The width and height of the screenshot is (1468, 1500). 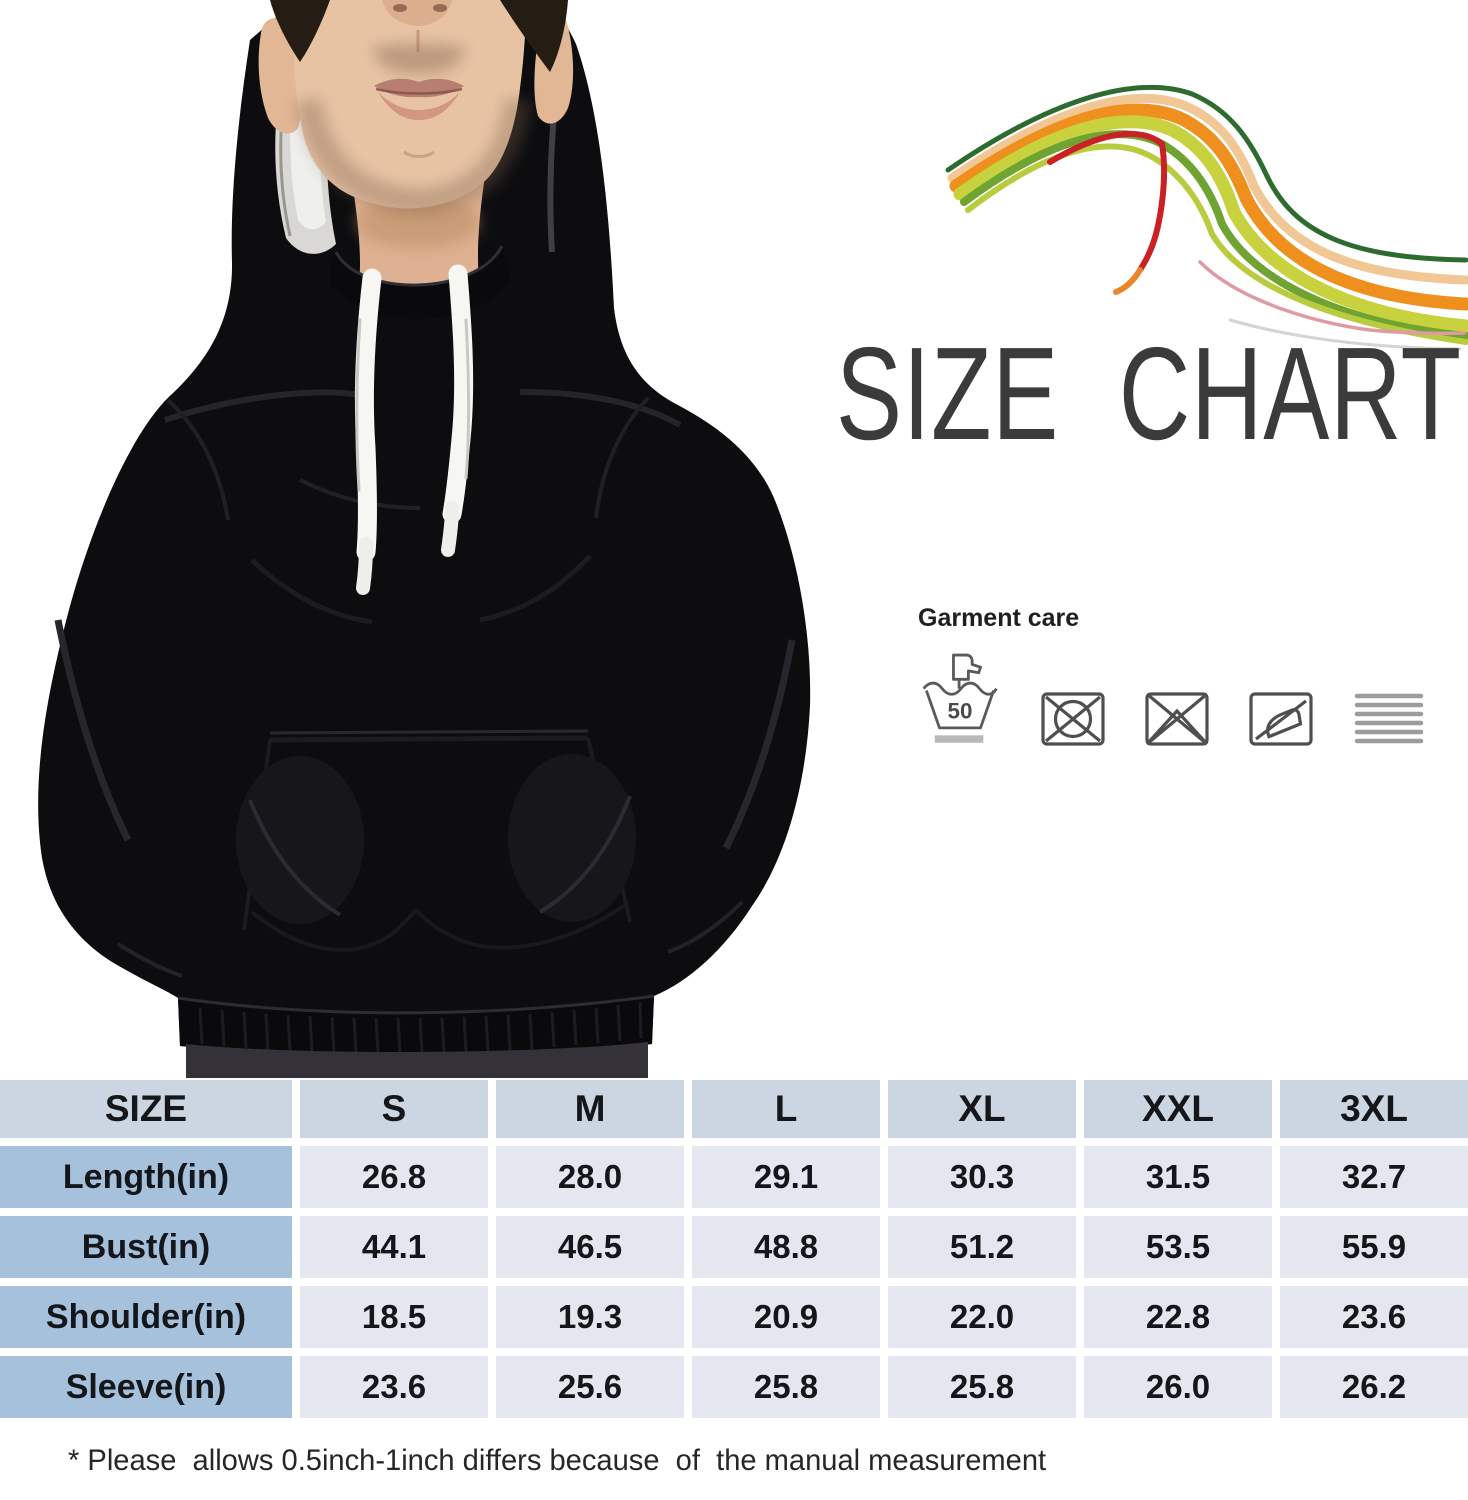 I want to click on face, so click(x=409, y=104).